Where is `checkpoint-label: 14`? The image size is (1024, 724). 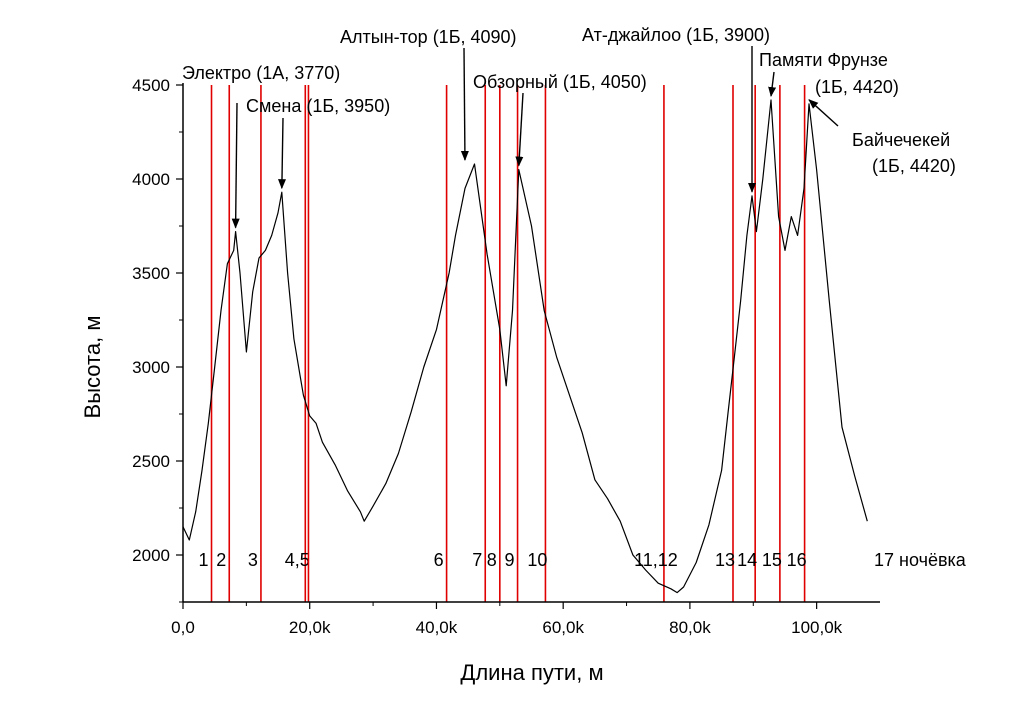
checkpoint-label: 14 is located at coordinates (747, 560).